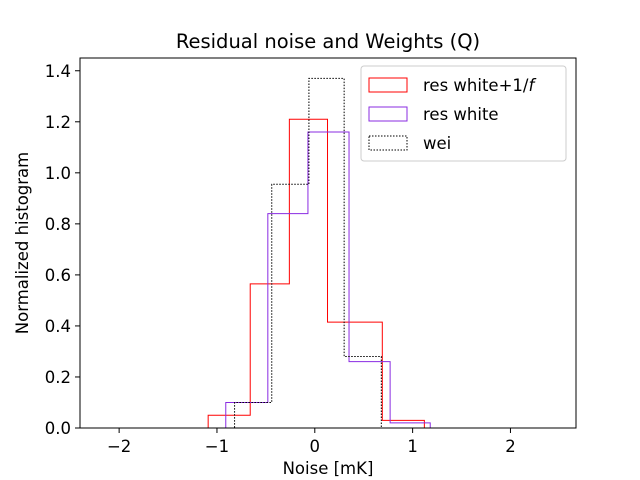  I want to click on y-axis-label: Normalized histogram, so click(22, 243).